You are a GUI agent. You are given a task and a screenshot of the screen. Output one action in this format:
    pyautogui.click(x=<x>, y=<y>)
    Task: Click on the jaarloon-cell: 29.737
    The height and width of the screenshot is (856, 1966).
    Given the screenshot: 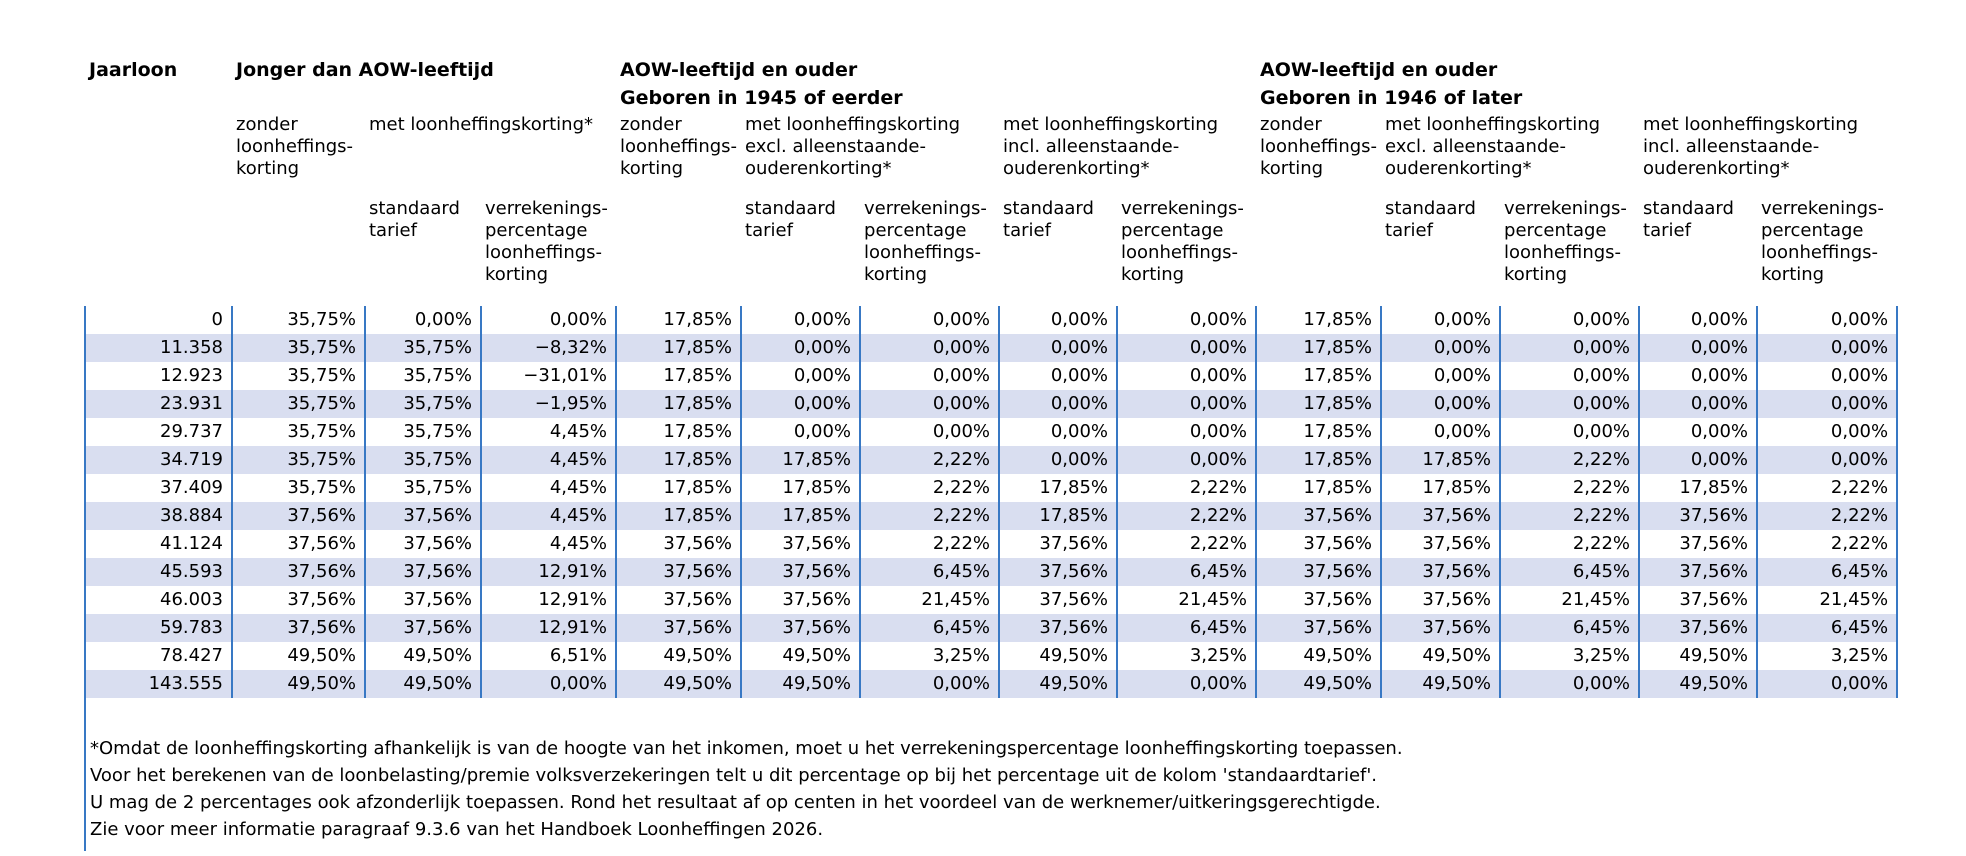 What is the action you would take?
    pyautogui.click(x=158, y=432)
    